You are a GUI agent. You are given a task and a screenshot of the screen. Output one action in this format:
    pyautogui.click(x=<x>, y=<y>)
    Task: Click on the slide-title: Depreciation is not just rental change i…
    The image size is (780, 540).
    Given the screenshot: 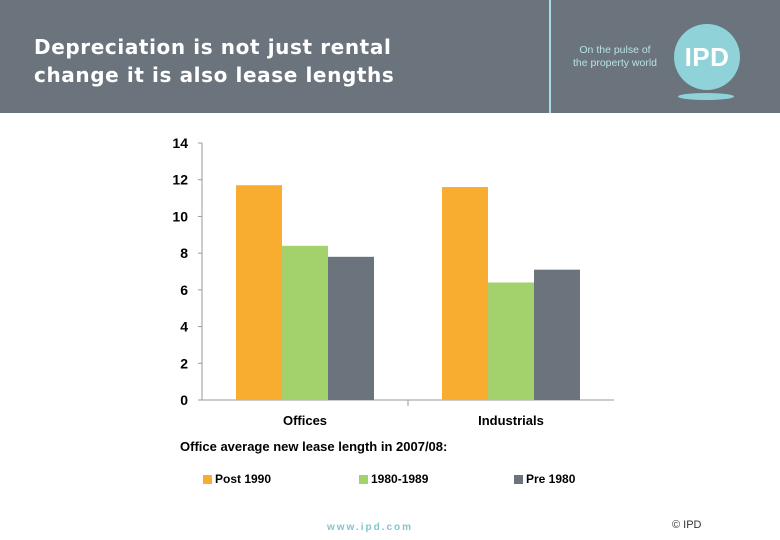 What is the action you would take?
    pyautogui.click(x=284, y=61)
    